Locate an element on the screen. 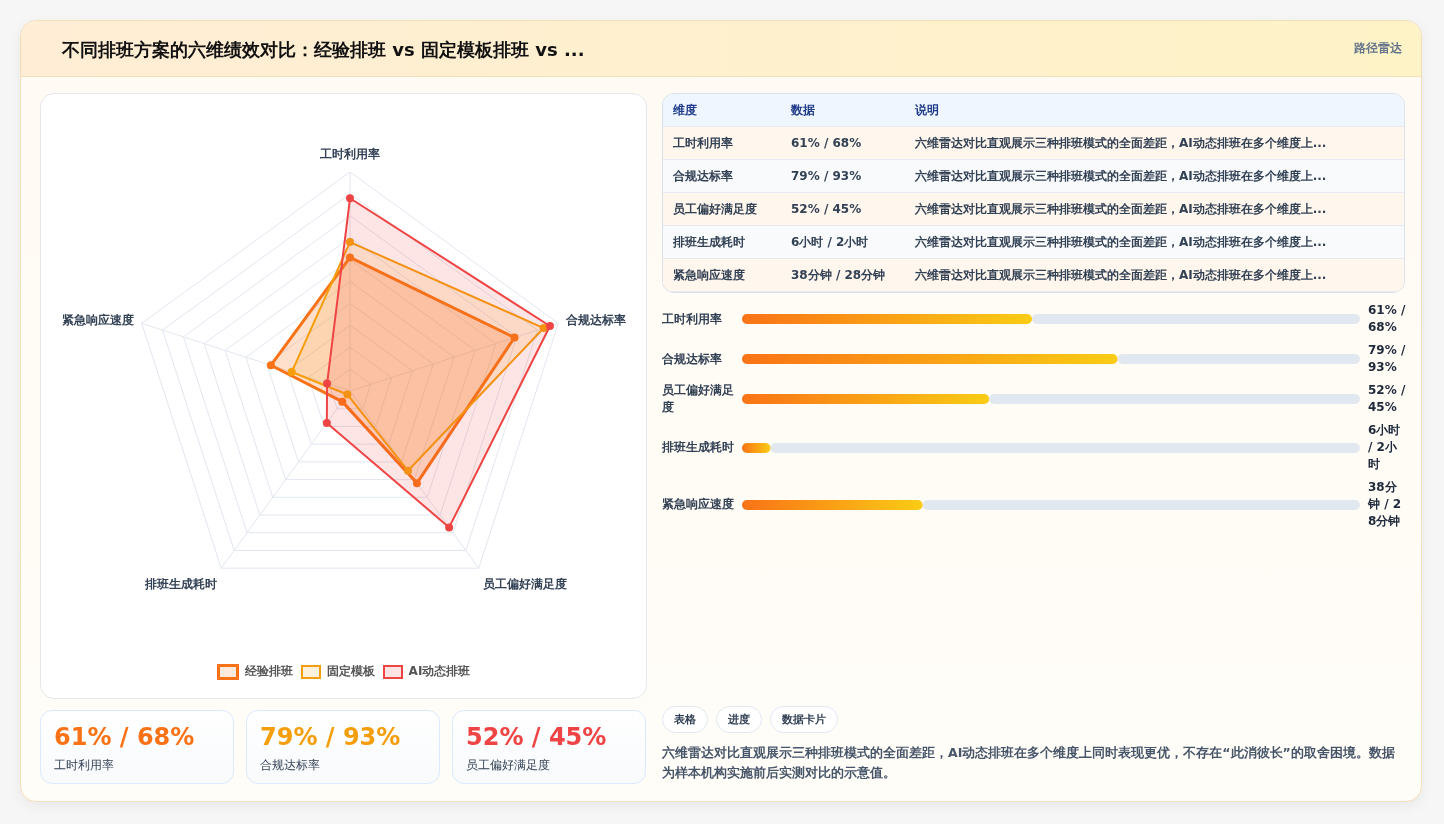  text: 六维雷达对比直观展示三种排班模式的全面差距，AI动态排班在多个维度上同时表现更优，不存在“此消彼长”的取舍困境。数据为样本机构实施前后实测对比的示意值。 is located at coordinates (1029, 763).